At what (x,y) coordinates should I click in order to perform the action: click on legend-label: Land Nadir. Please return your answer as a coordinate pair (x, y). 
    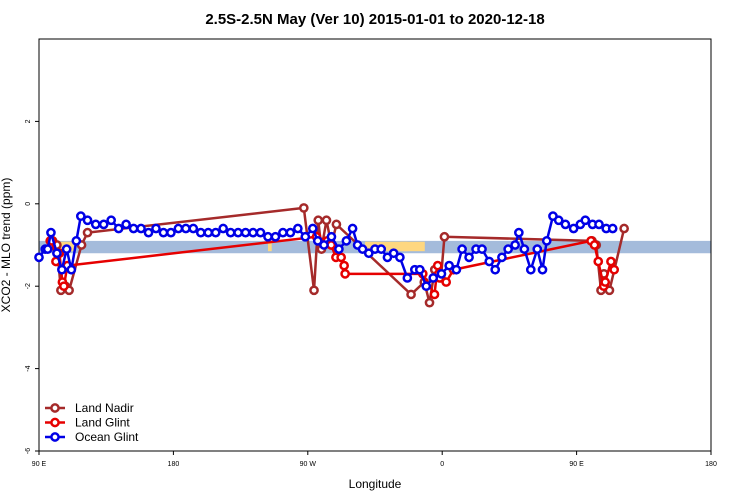
    Looking at the image, I should click on (104, 408).